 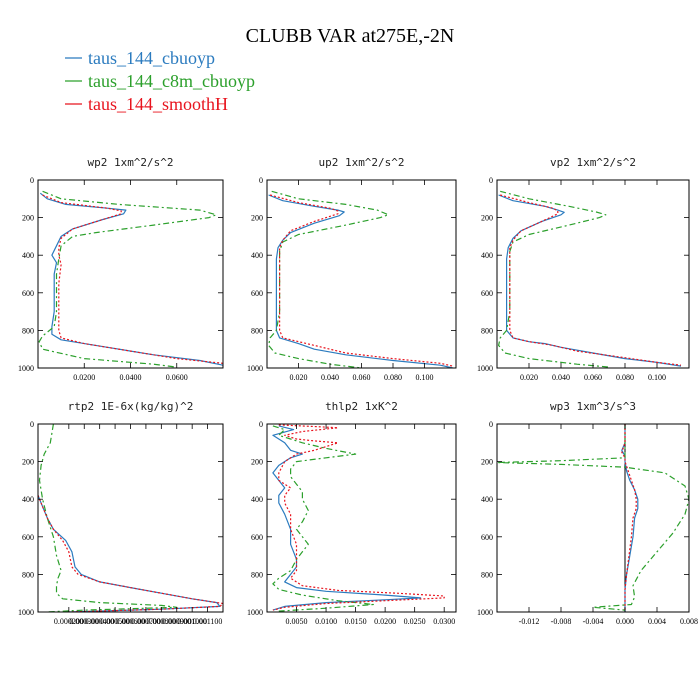 I want to click on x-tick-label: 0.0600, so click(x=177, y=377).